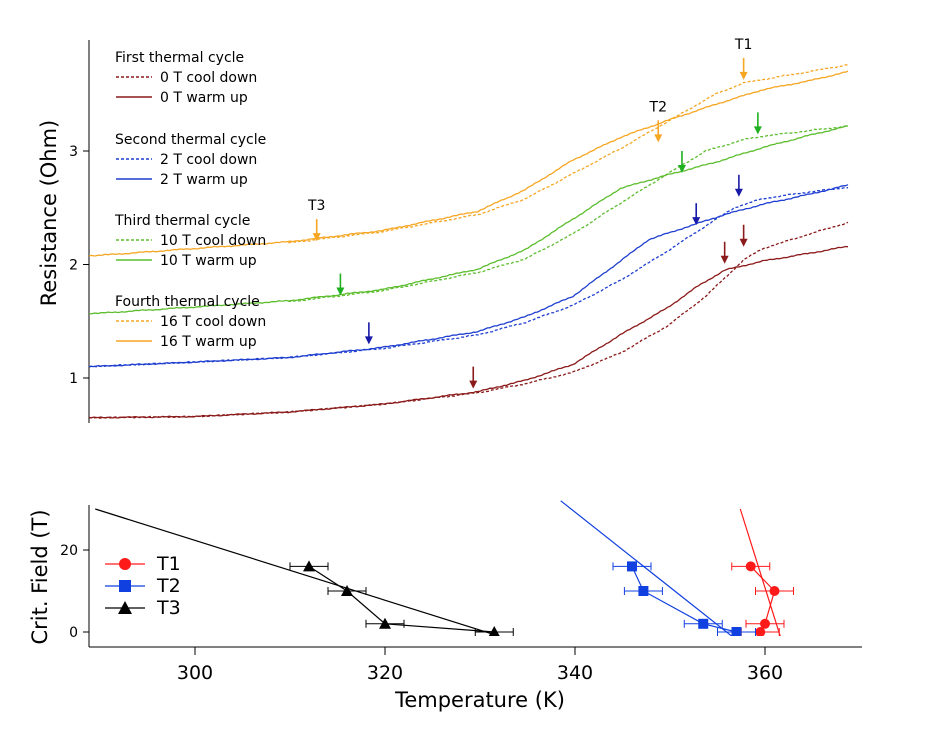  I want to click on legend-group-header-3: Fourth thermal cycle, so click(187, 302).